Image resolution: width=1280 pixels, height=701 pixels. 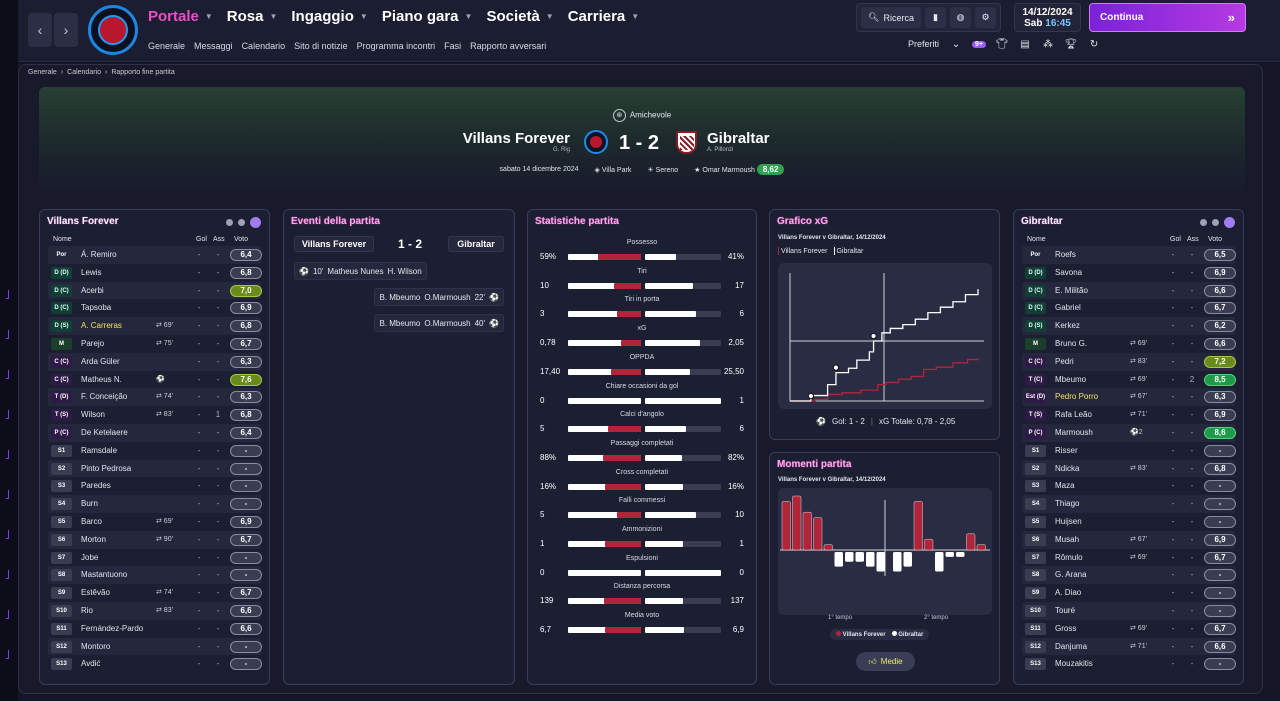 I want to click on table-row: P (C) Marmoush ⚽2- -8,6, so click(x=1129, y=432).